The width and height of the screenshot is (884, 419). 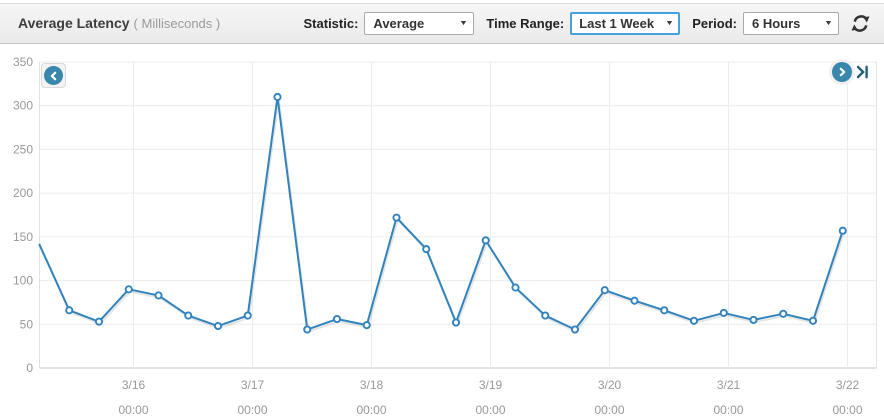 I want to click on y-tick-label: 300, so click(x=23, y=106).